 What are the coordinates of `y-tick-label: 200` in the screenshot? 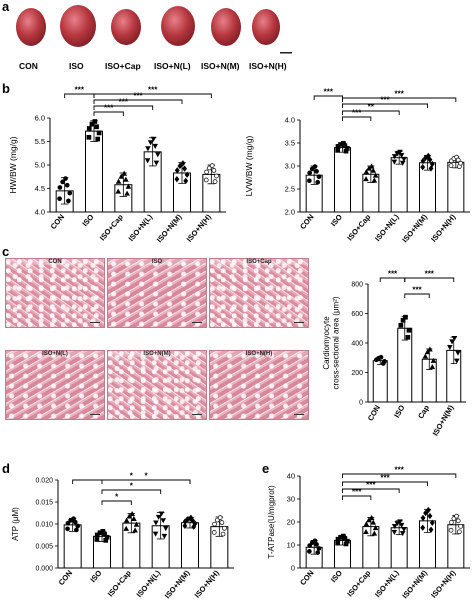 It's located at (357, 373).